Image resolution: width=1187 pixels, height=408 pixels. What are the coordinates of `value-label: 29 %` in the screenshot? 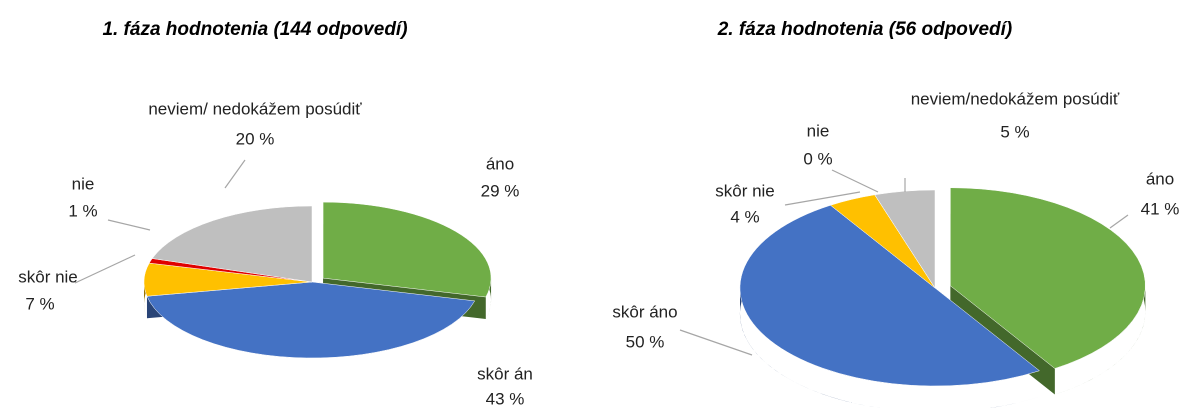 It's located at (500, 190).